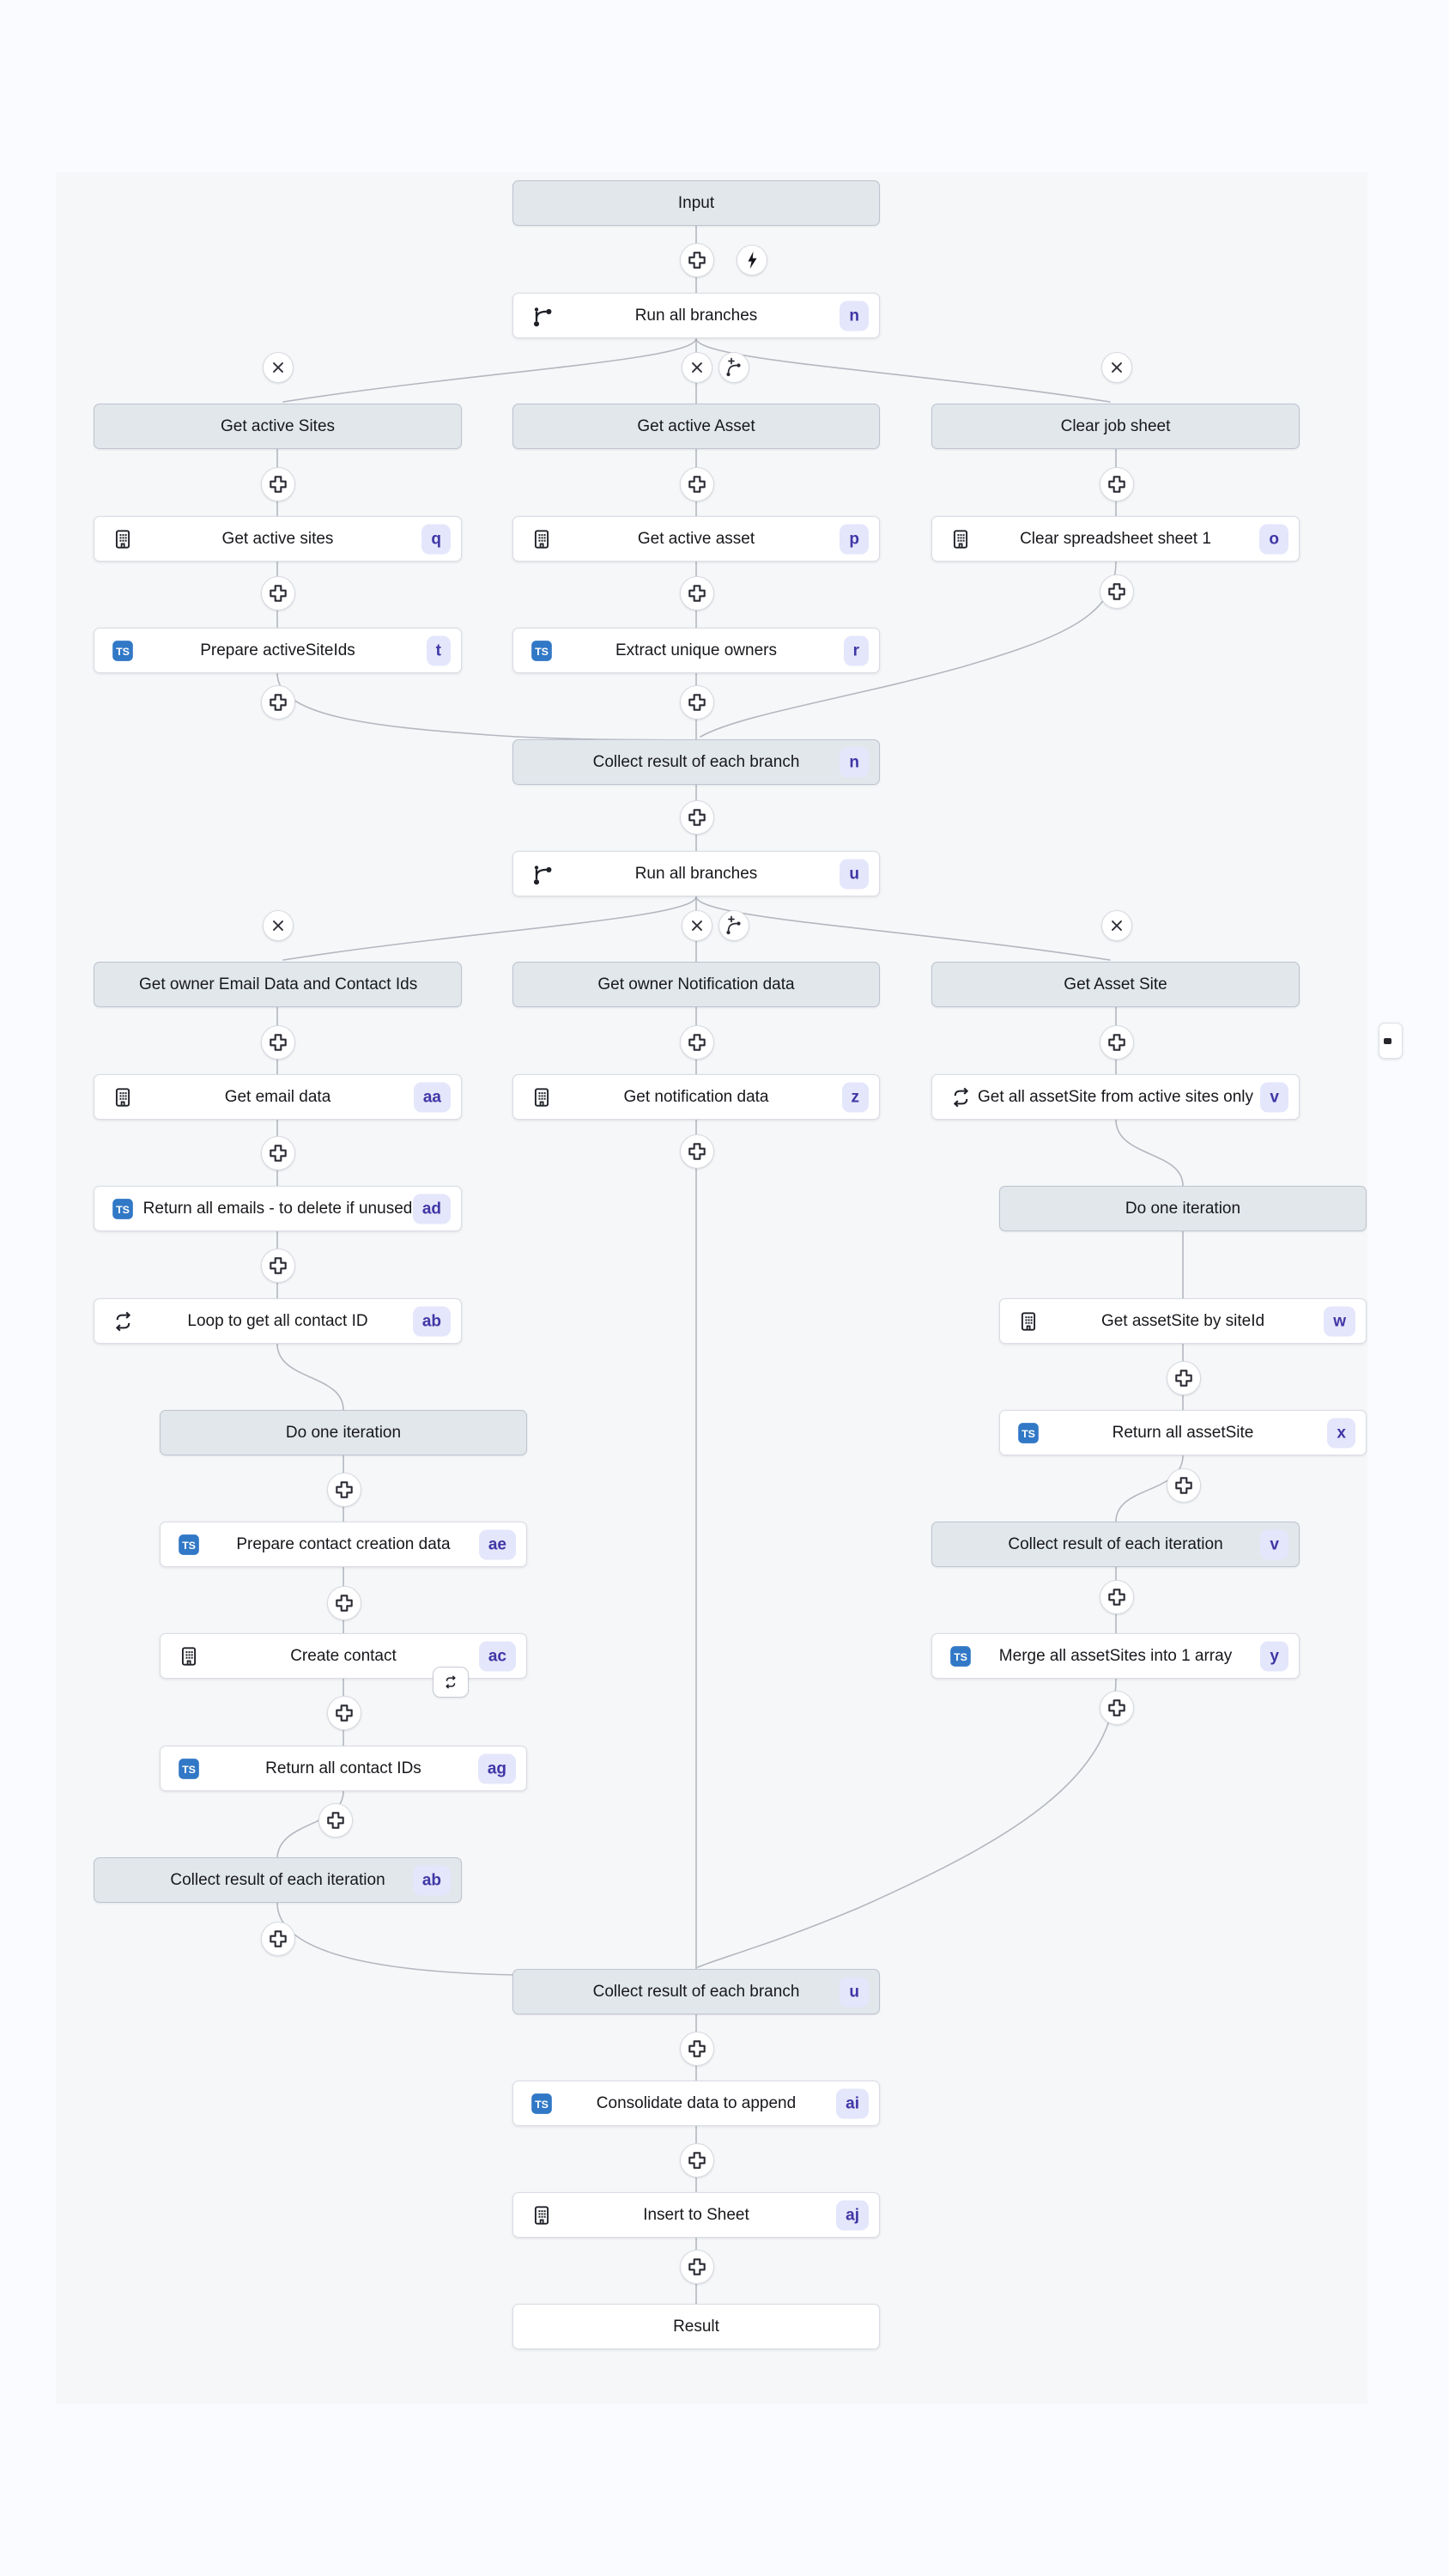 The height and width of the screenshot is (2576, 1449). What do you see at coordinates (343, 1656) in the screenshot?
I see `node-create-contact: Create contact ac` at bounding box center [343, 1656].